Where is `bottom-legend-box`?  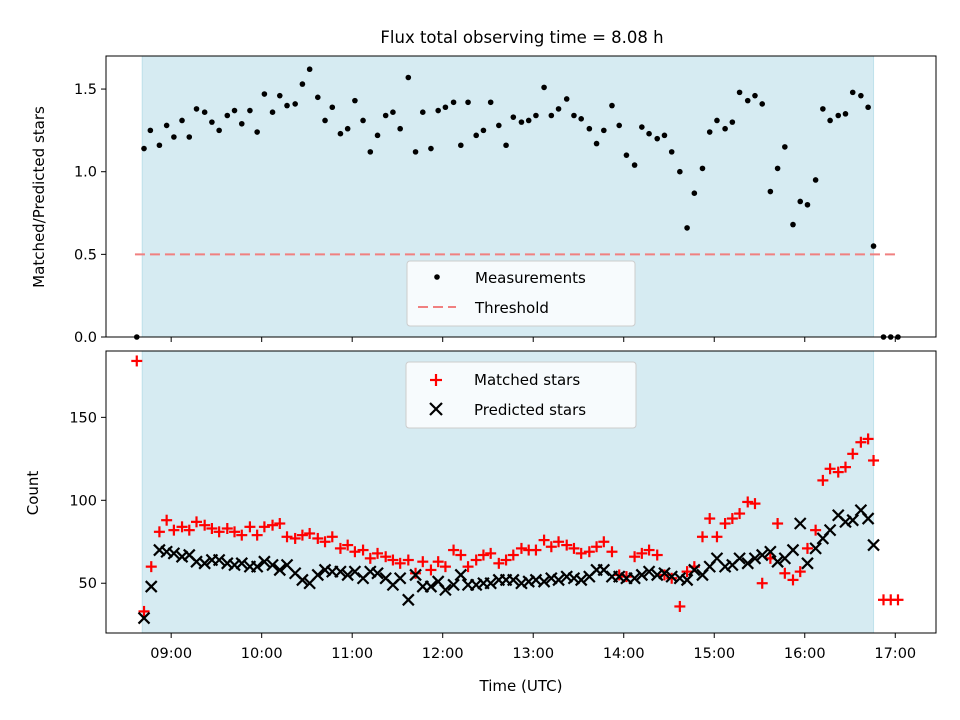 bottom-legend-box is located at coordinates (521, 395).